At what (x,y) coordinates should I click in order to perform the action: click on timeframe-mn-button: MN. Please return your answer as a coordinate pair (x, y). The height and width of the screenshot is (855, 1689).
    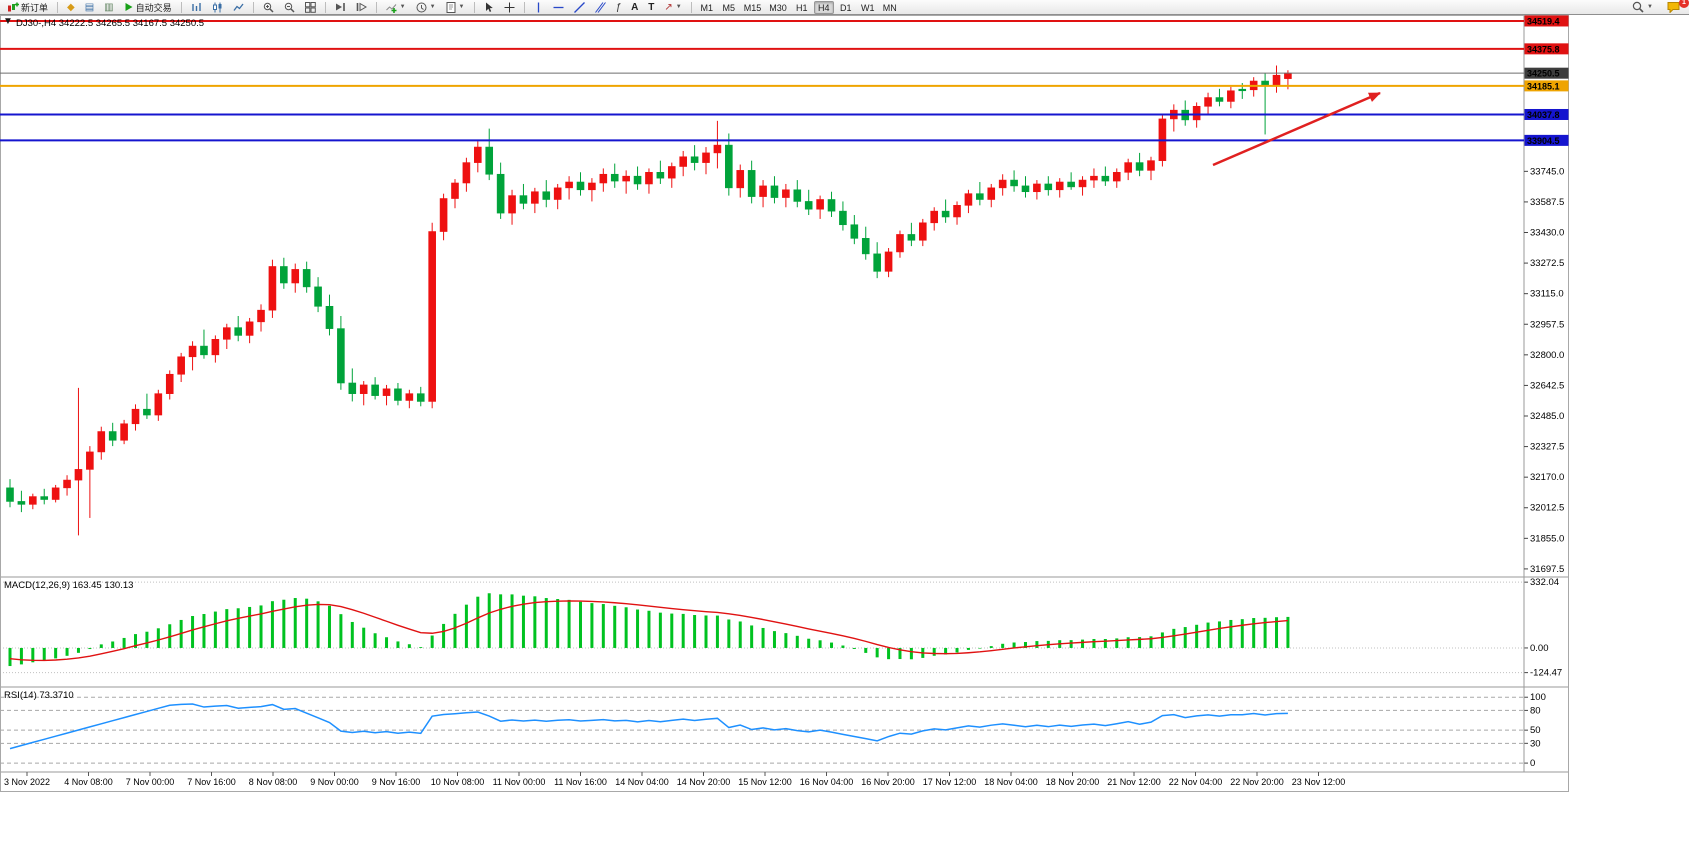
    Looking at the image, I should click on (889, 7).